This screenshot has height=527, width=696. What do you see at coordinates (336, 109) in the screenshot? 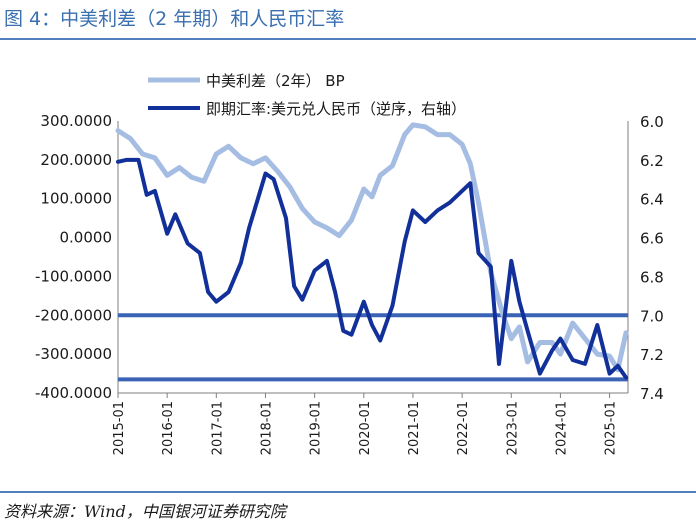
I see `legend-label-2: 即期汇率:美元兑人民币（逆序，右轴）` at bounding box center [336, 109].